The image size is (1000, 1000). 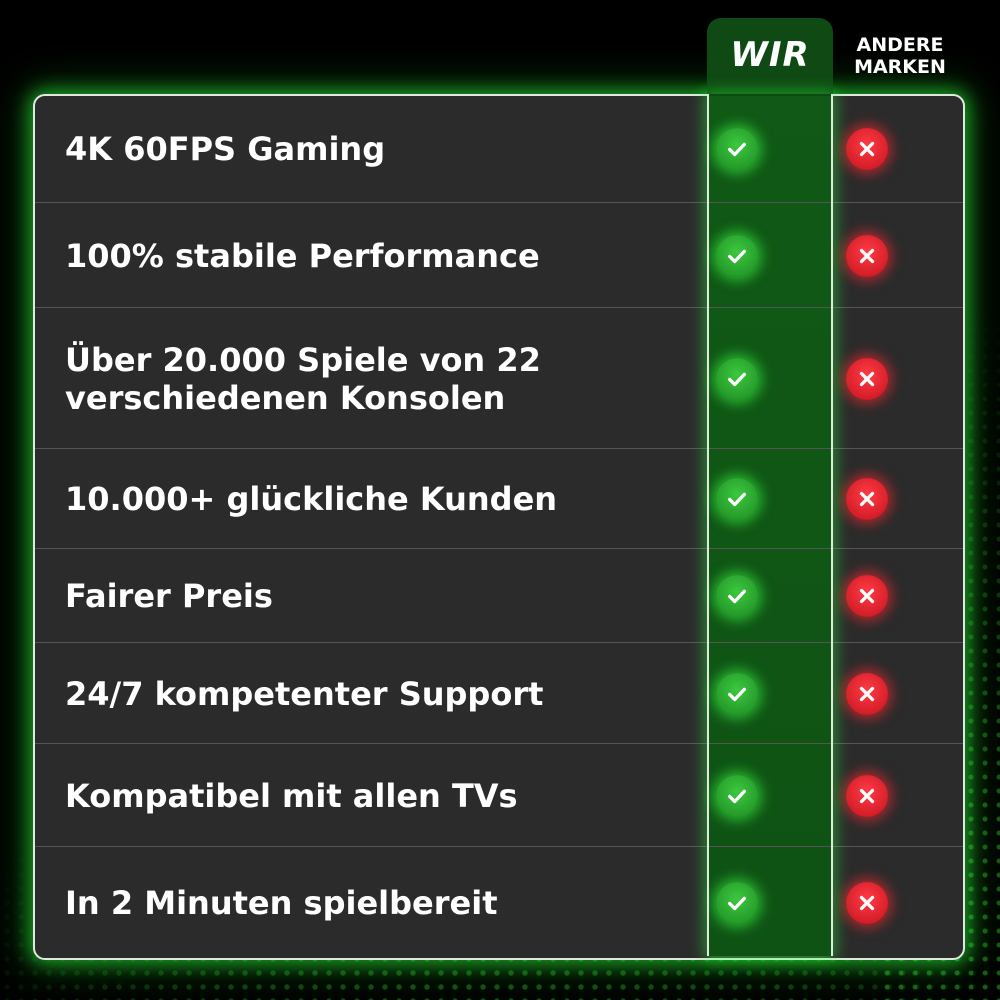 What do you see at coordinates (900, 67) in the screenshot?
I see `column-header-andere-line2: MARKEN` at bounding box center [900, 67].